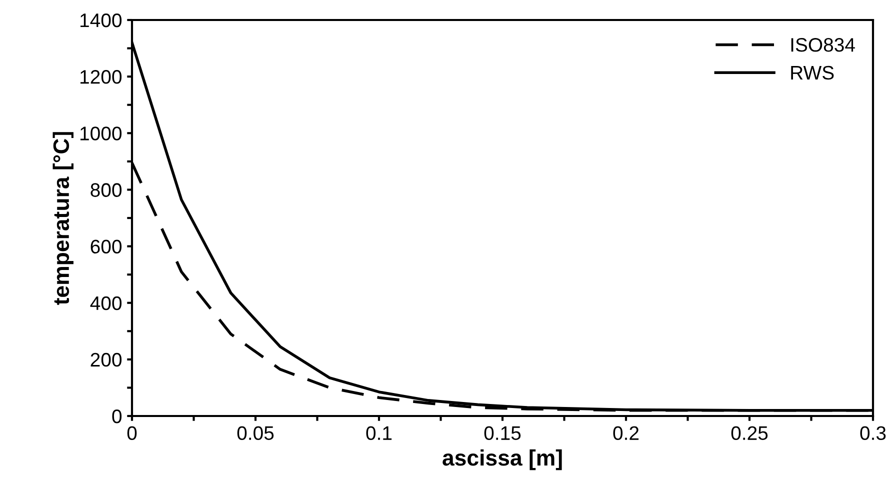  What do you see at coordinates (379, 433) in the screenshot?
I see `x-tick-label: 0.1` at bounding box center [379, 433].